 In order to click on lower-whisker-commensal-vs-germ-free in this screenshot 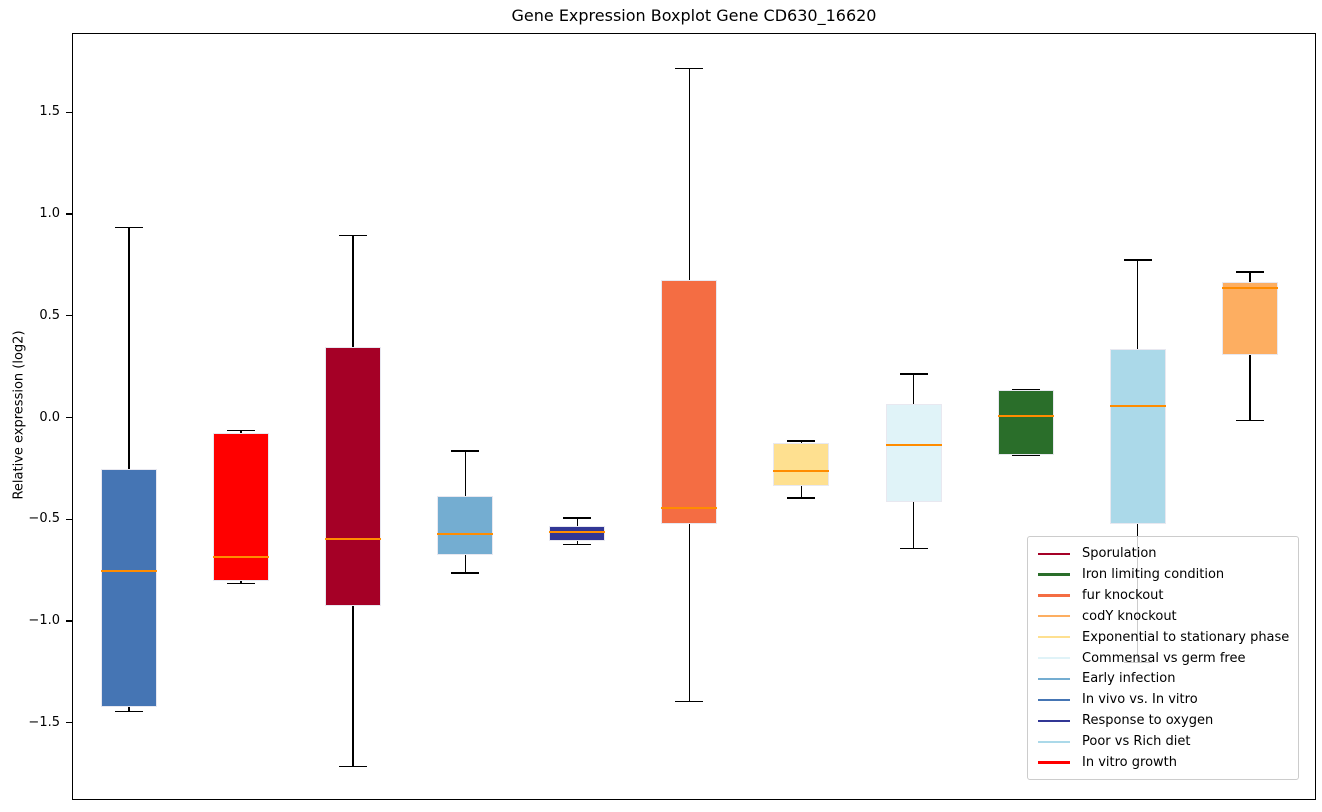, I will do `click(913, 525)`.